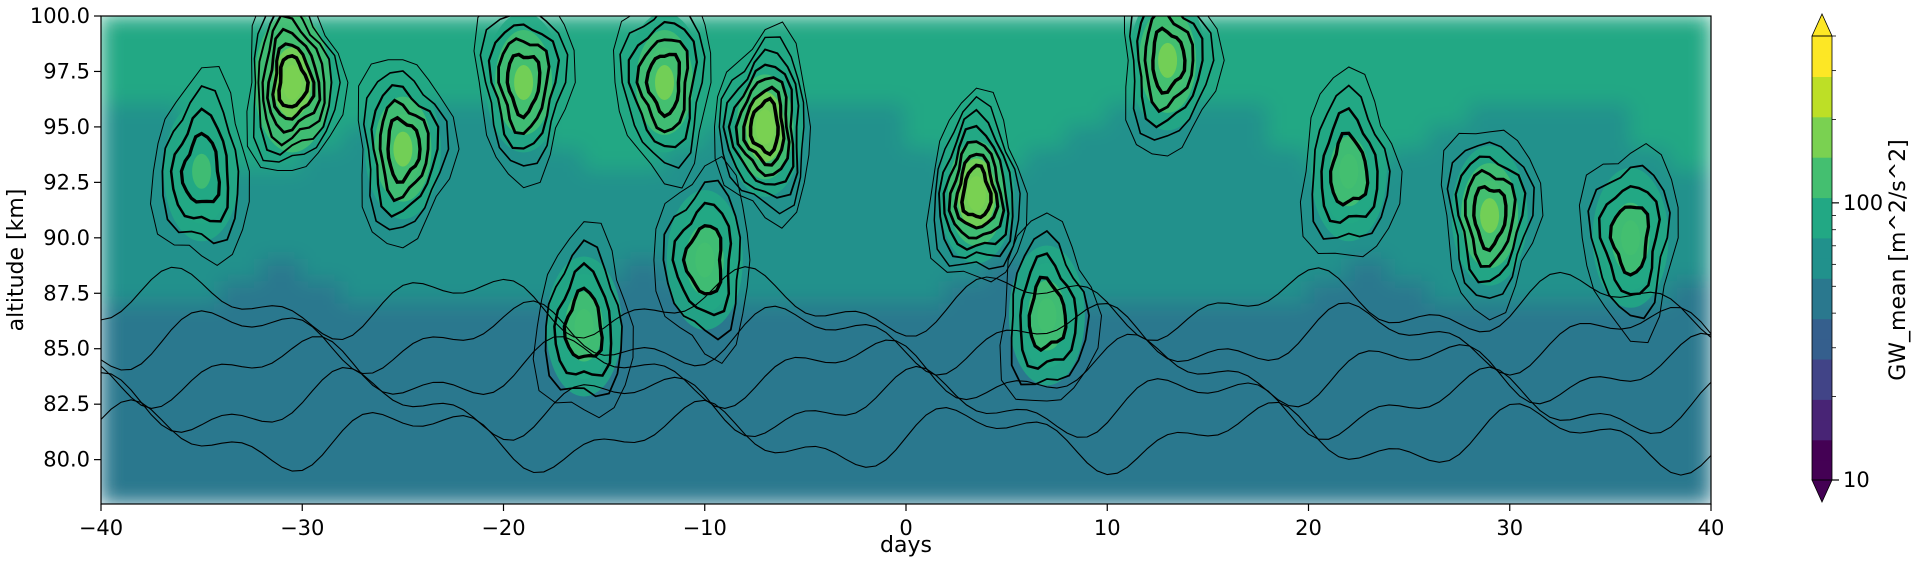 This screenshot has width=1912, height=562. What do you see at coordinates (1822, 25) in the screenshot?
I see `colorbar-extend-max` at bounding box center [1822, 25].